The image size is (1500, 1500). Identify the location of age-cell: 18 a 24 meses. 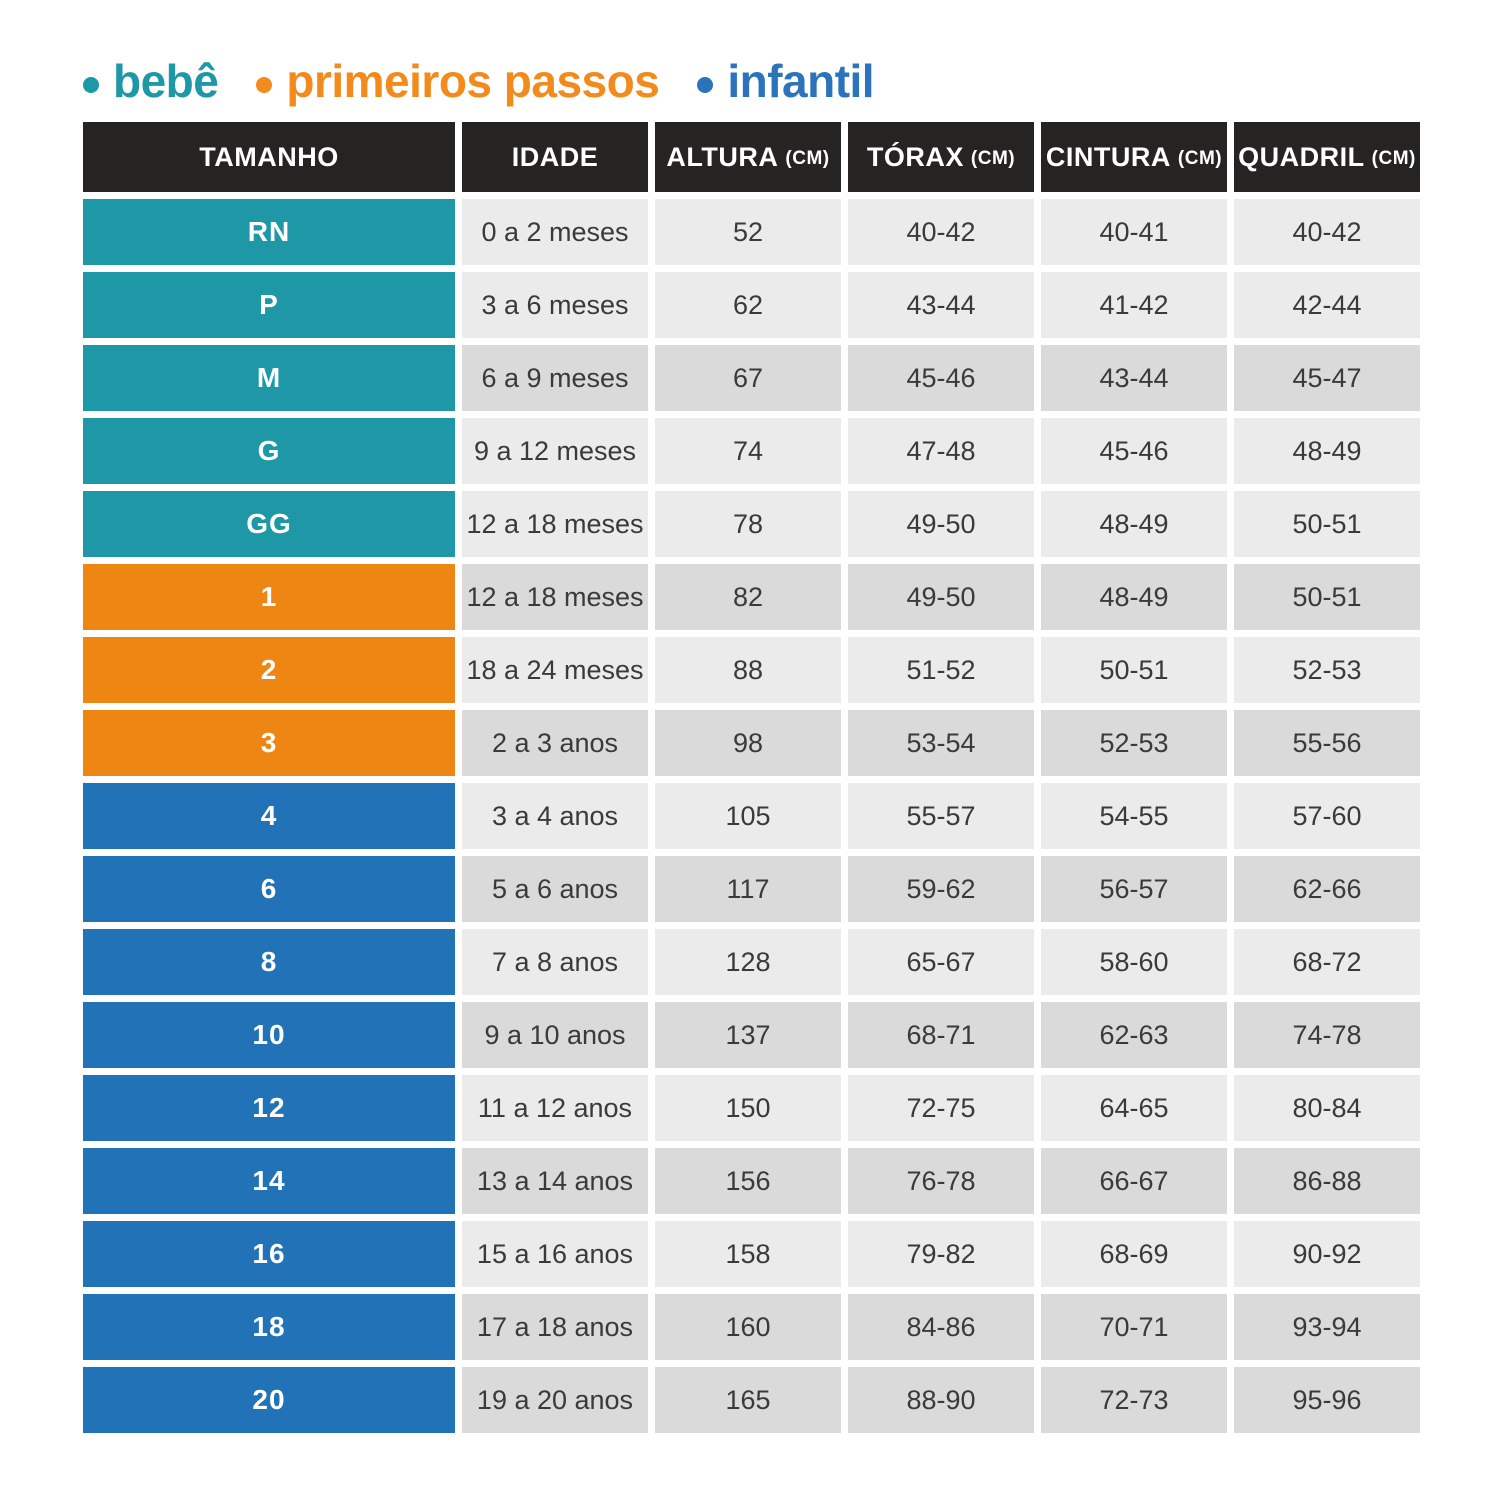
(555, 670).